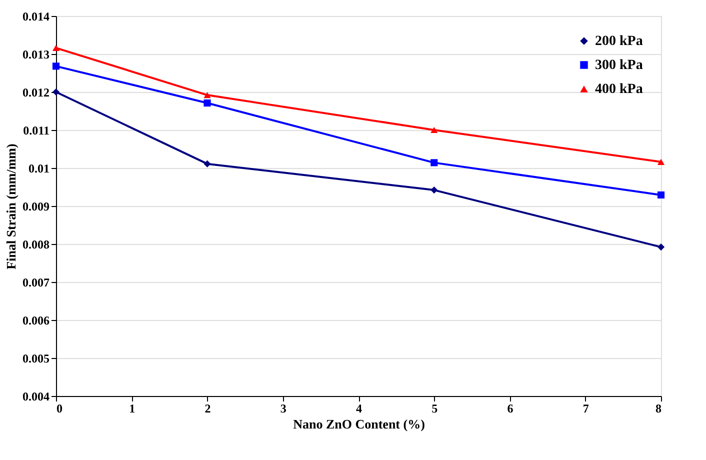 The height and width of the screenshot is (460, 706). What do you see at coordinates (510, 409) in the screenshot?
I see `x-tick-label: 6` at bounding box center [510, 409].